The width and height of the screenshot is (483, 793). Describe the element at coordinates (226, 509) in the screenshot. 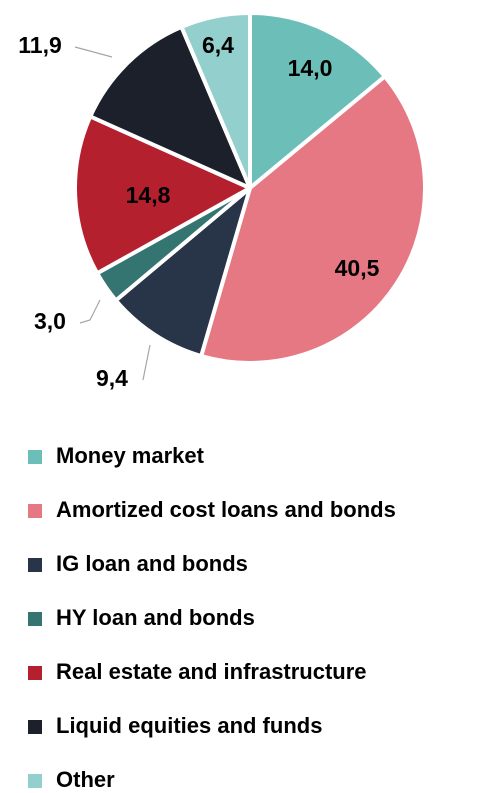

I see `legend-label: Amortized cost loans and bonds` at that location.